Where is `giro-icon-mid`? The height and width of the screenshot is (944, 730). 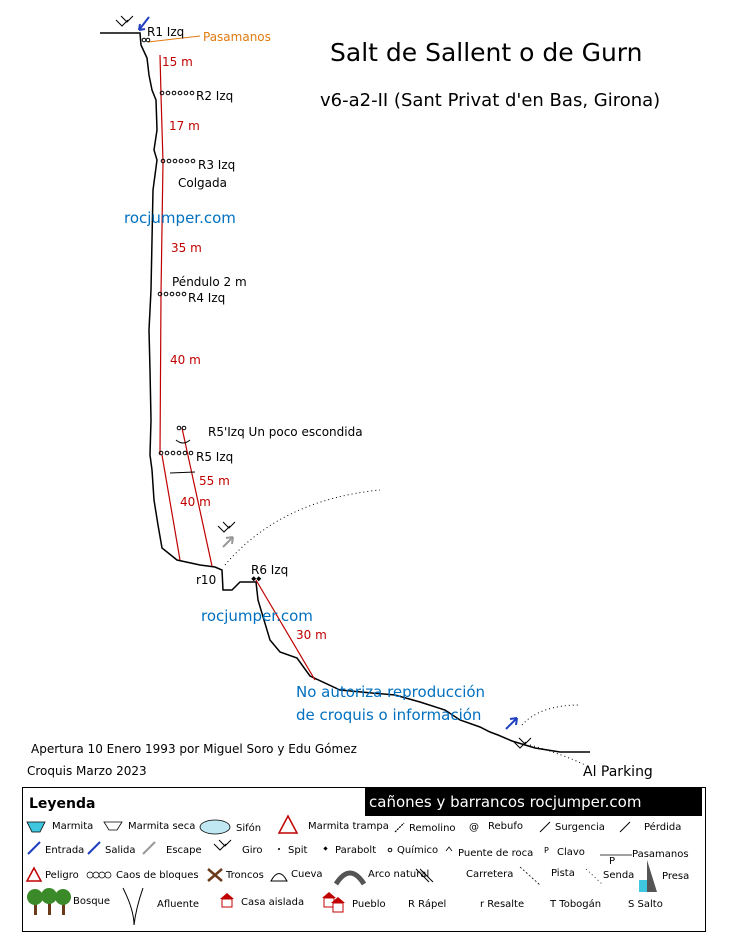
giro-icon-mid is located at coordinates (226, 527).